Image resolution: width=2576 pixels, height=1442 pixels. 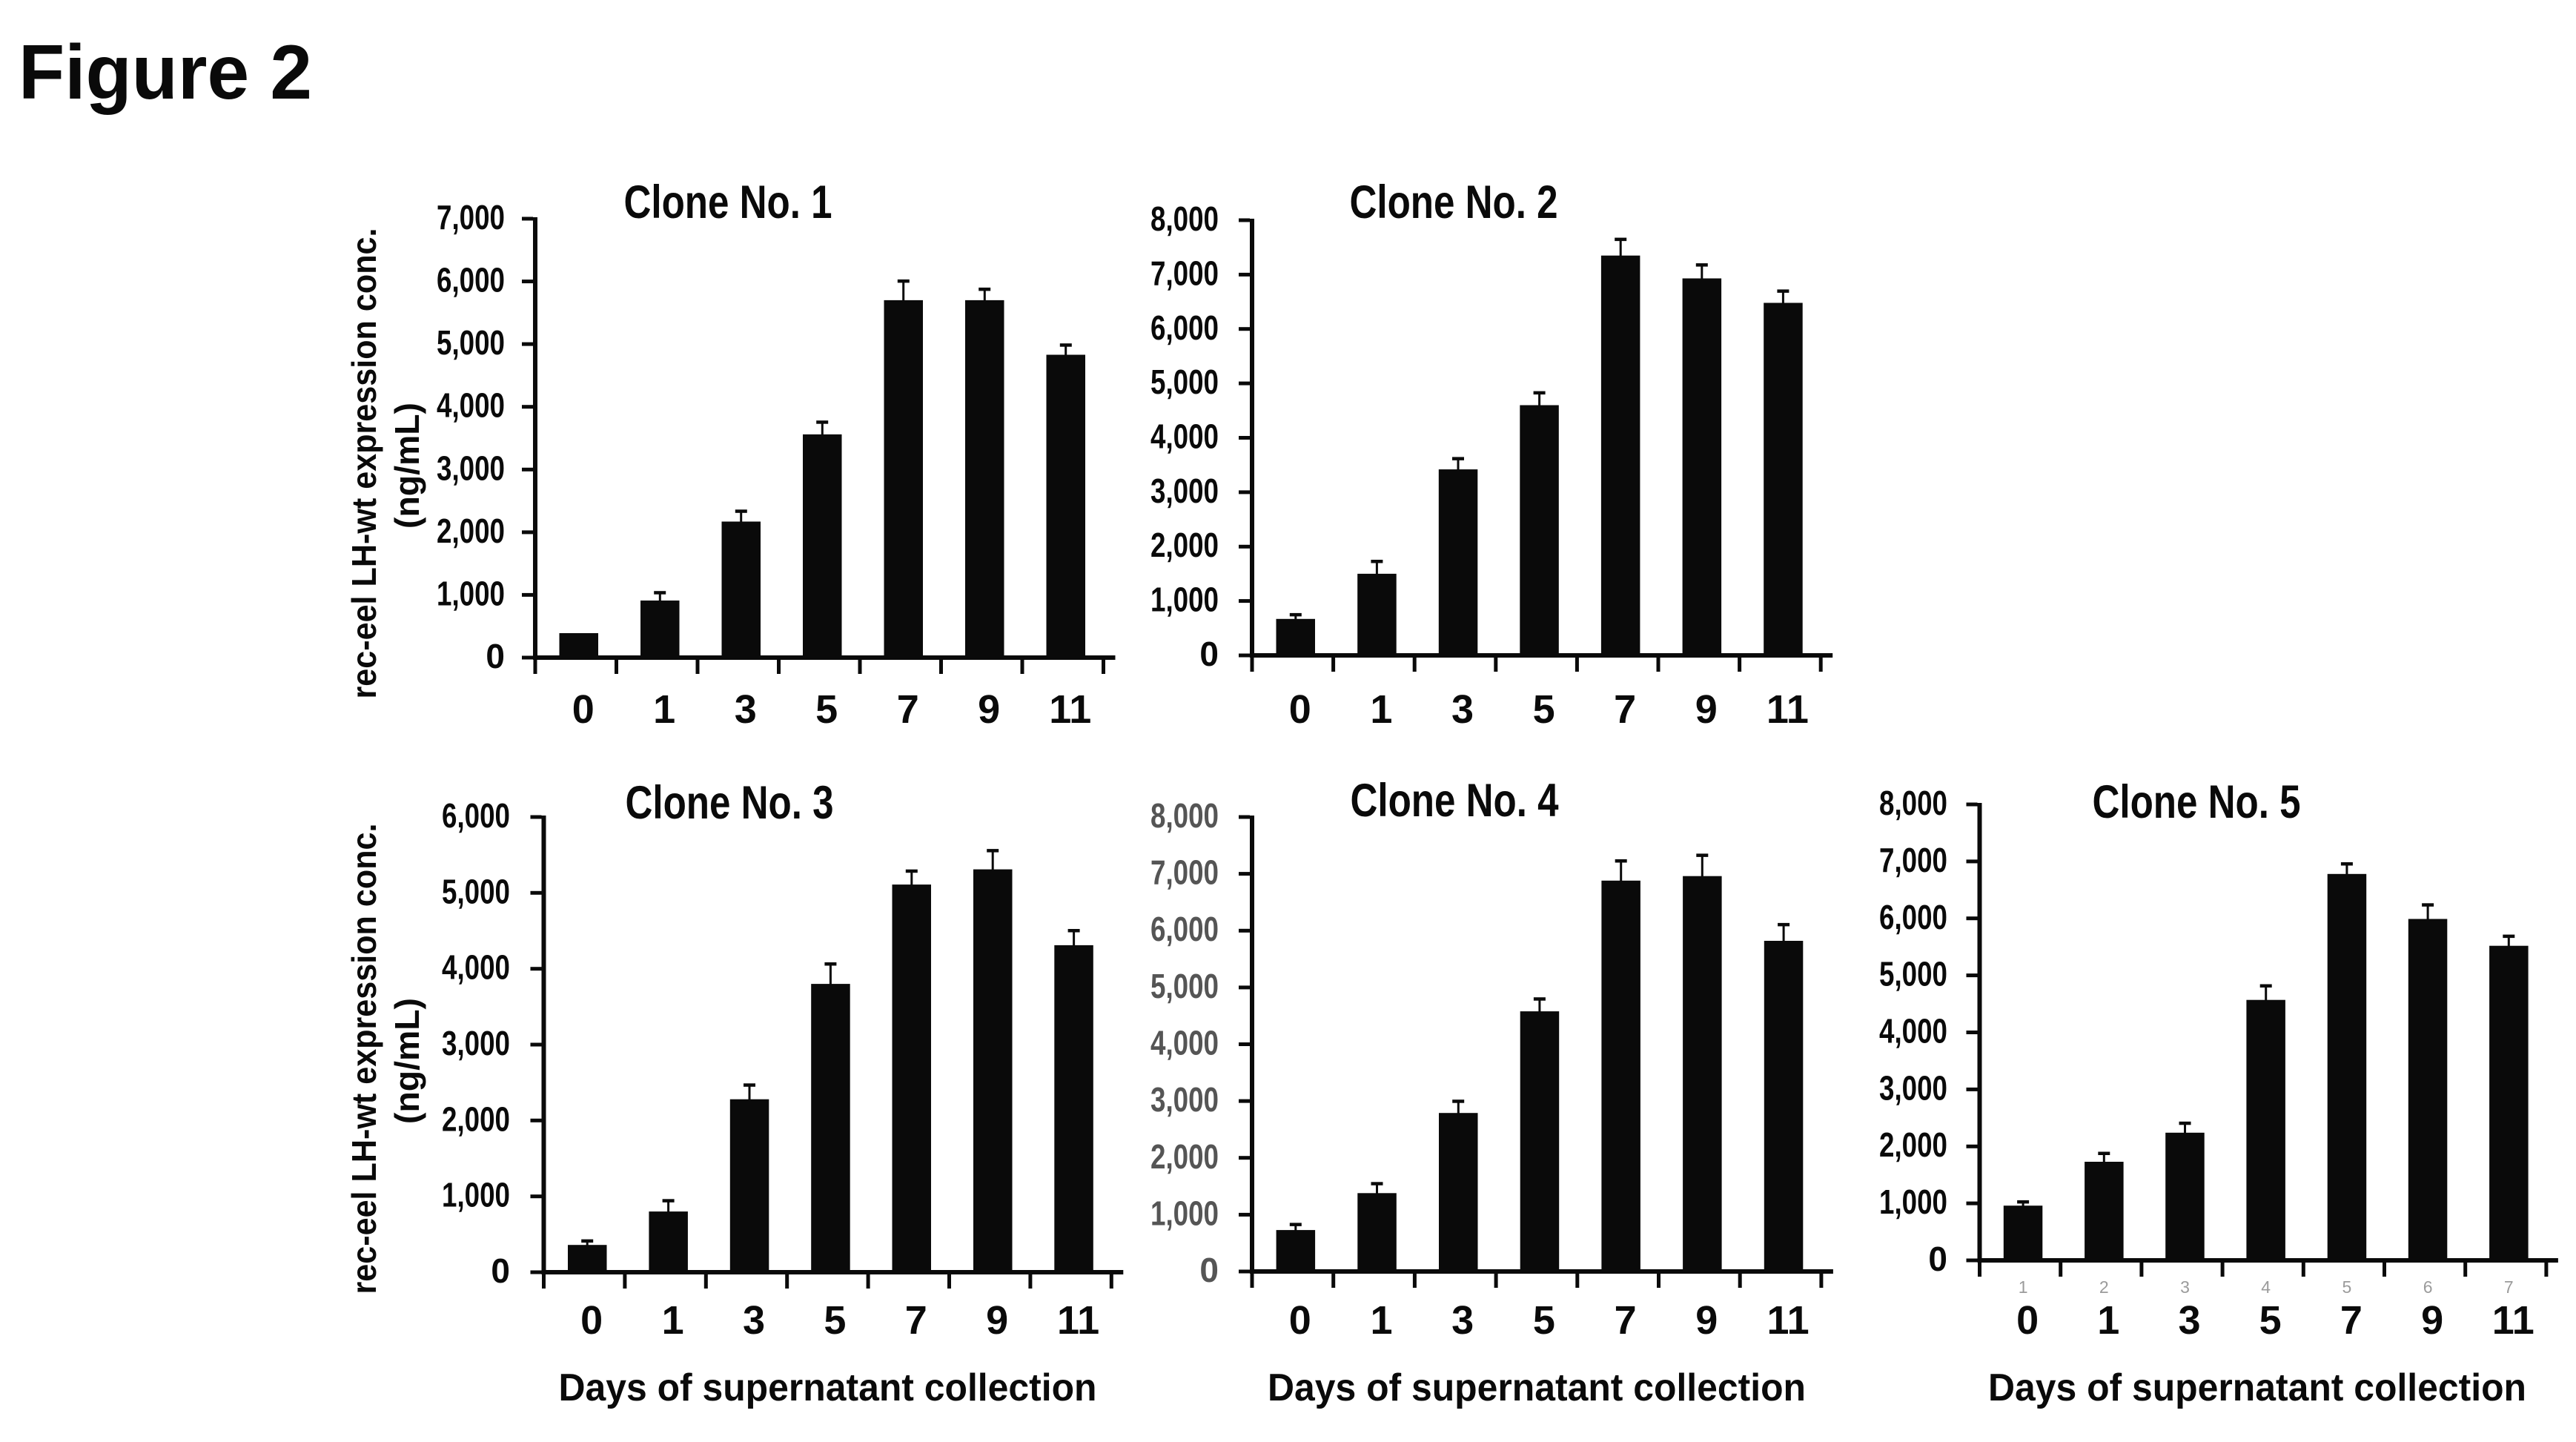 I want to click on svg-text: Clone No. 5, so click(x=2197, y=802).